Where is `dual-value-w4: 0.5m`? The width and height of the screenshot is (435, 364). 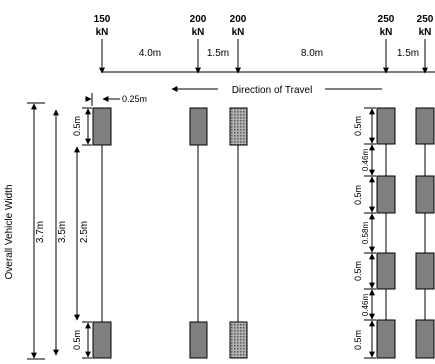 dual-value-w4: 0.5m is located at coordinates (358, 340).